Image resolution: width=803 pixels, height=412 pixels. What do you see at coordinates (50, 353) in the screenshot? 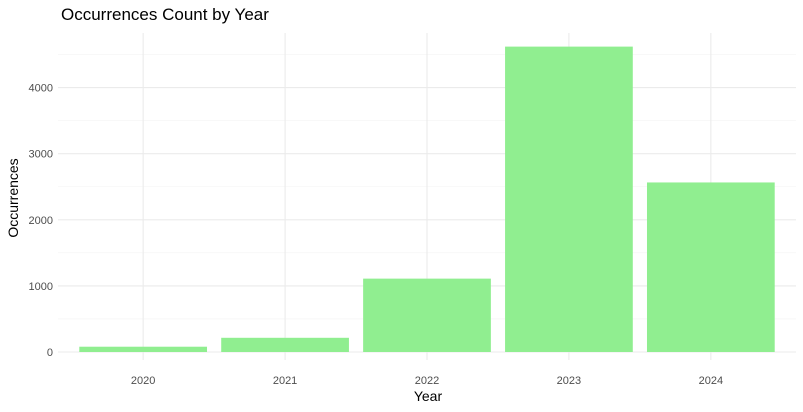
I see `y-tick-label: 0` at bounding box center [50, 353].